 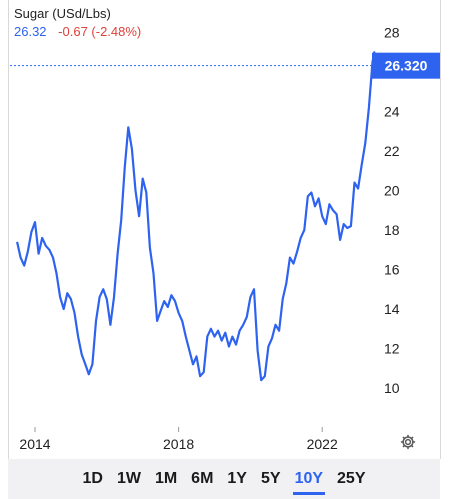 What do you see at coordinates (34, 444) in the screenshot?
I see `x-tick-label: 2014` at bounding box center [34, 444].